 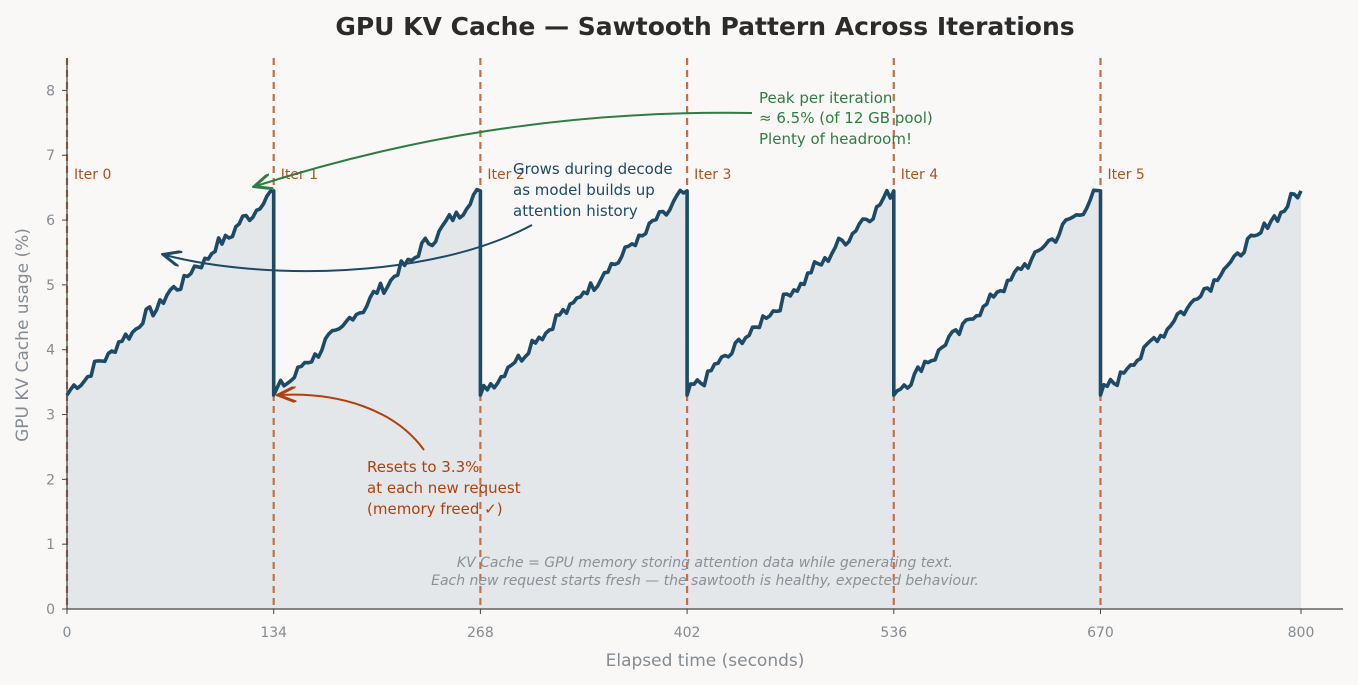 I want to click on iteration-label: Iter 0, so click(x=92, y=175).